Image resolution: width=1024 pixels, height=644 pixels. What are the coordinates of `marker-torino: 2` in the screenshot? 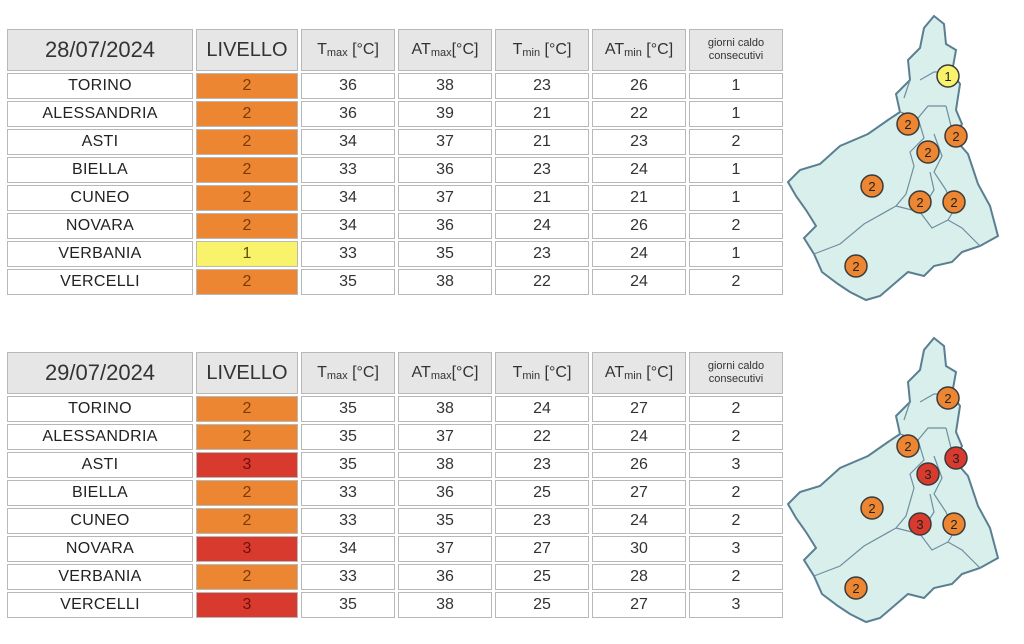 It's located at (872, 508).